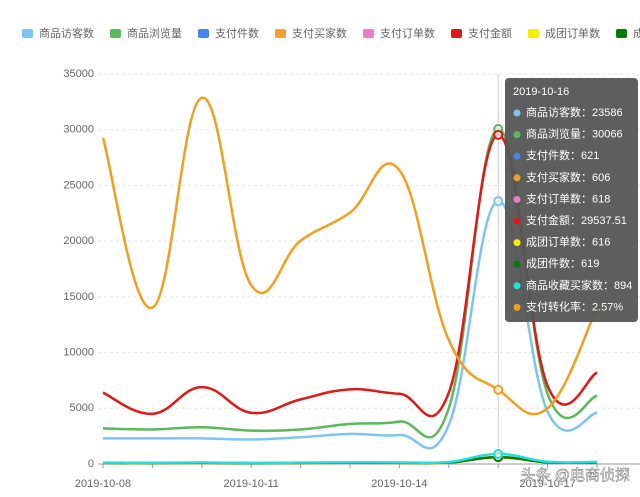  What do you see at coordinates (572, 33) in the screenshot?
I see `legend-label: 成团订单数` at bounding box center [572, 33].